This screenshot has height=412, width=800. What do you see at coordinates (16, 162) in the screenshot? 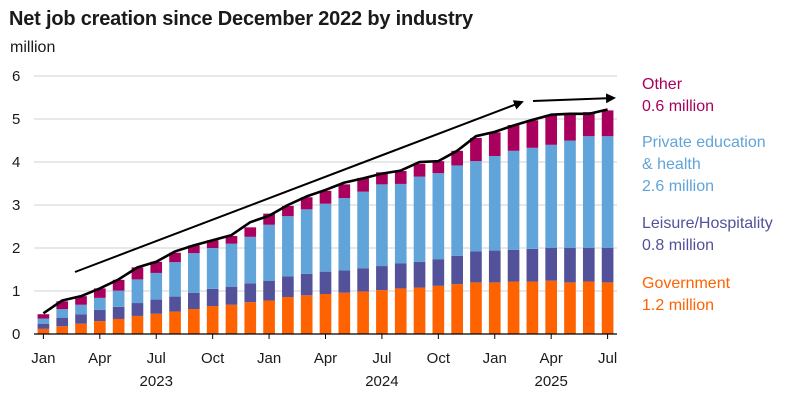
I see `y-tick-label-4: 4` at bounding box center [16, 162].